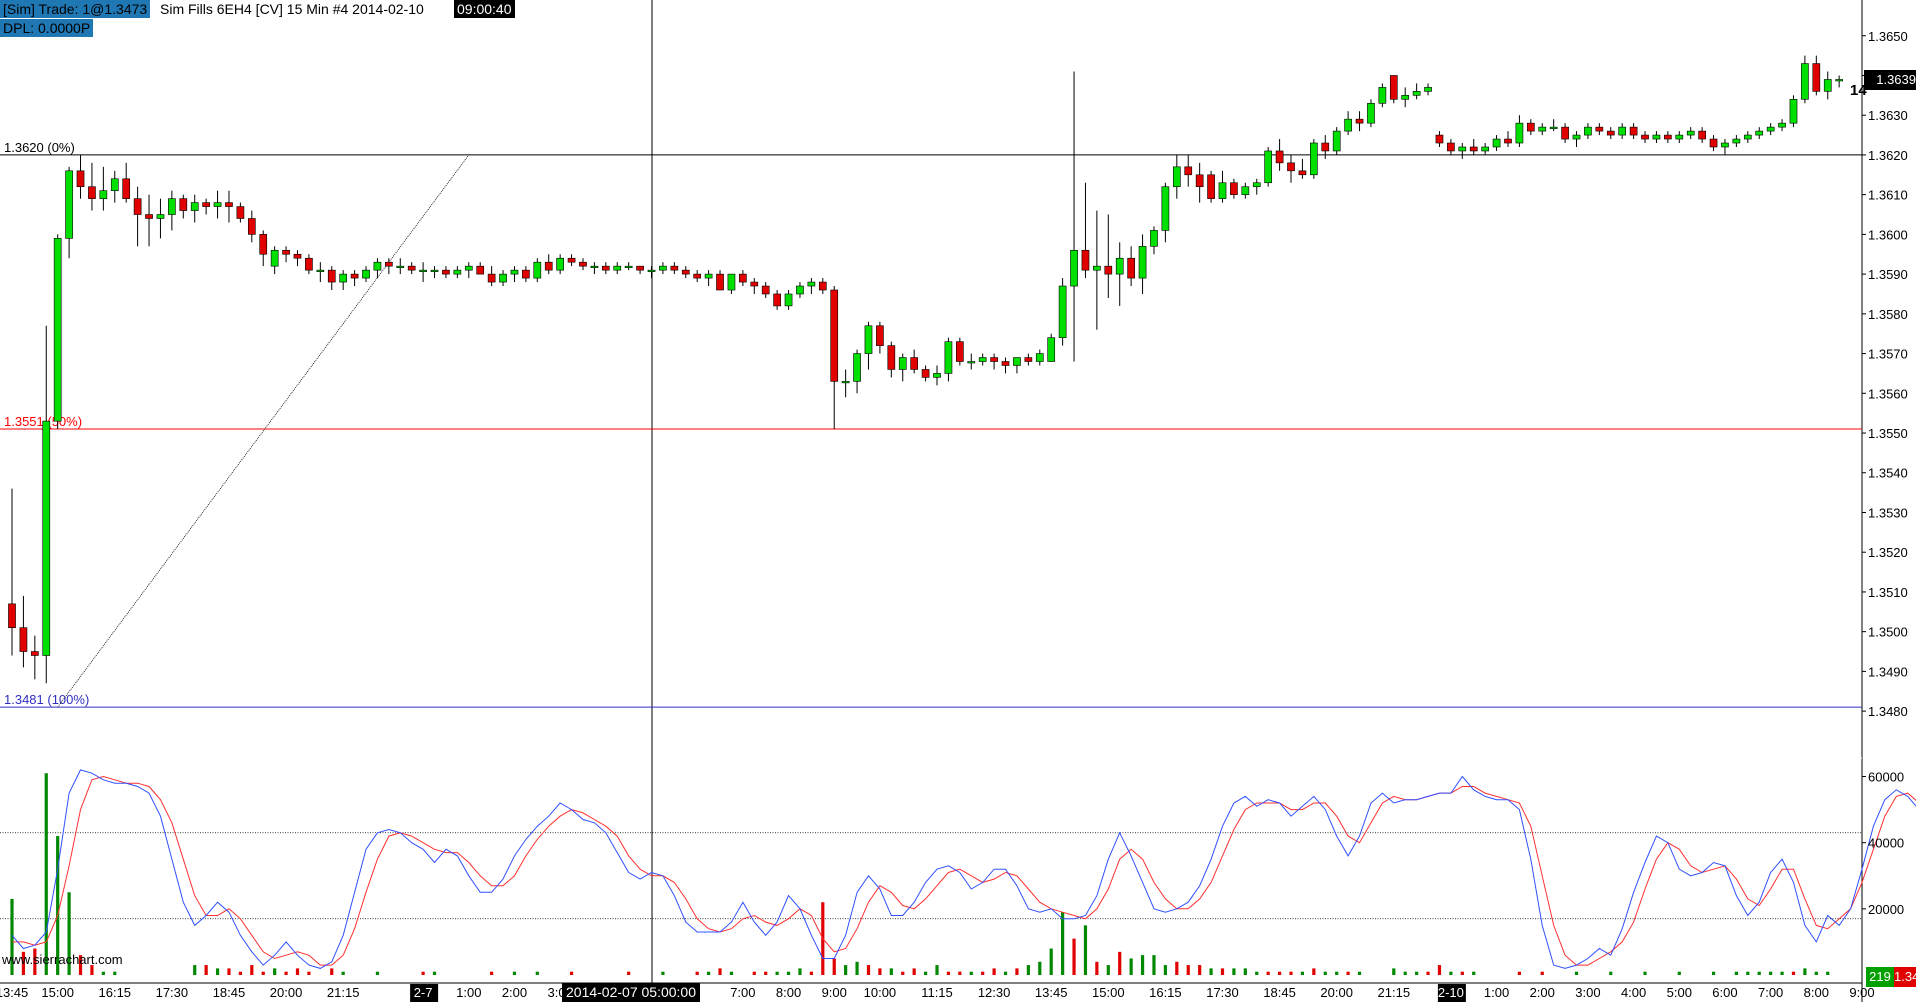  I want to click on time-tick-label: 7:00, so click(1770, 992).